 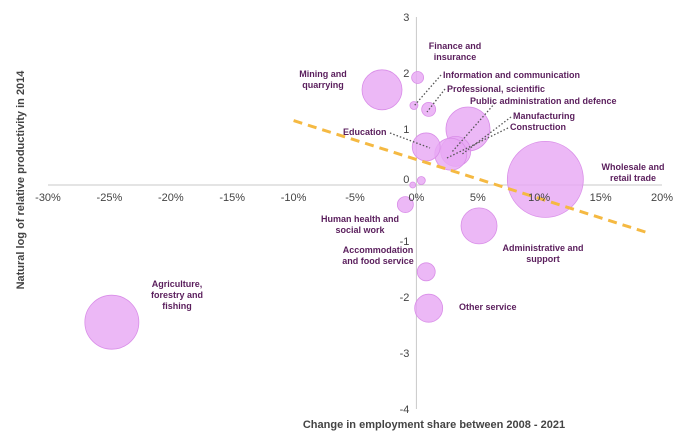 I want to click on y-tick-label: -4, so click(x=405, y=410).